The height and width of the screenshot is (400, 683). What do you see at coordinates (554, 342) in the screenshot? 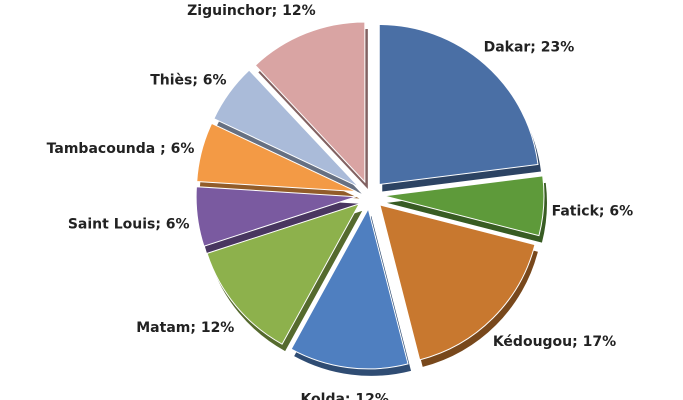
I see `data-label: Kédougou; 17%` at bounding box center [554, 342].